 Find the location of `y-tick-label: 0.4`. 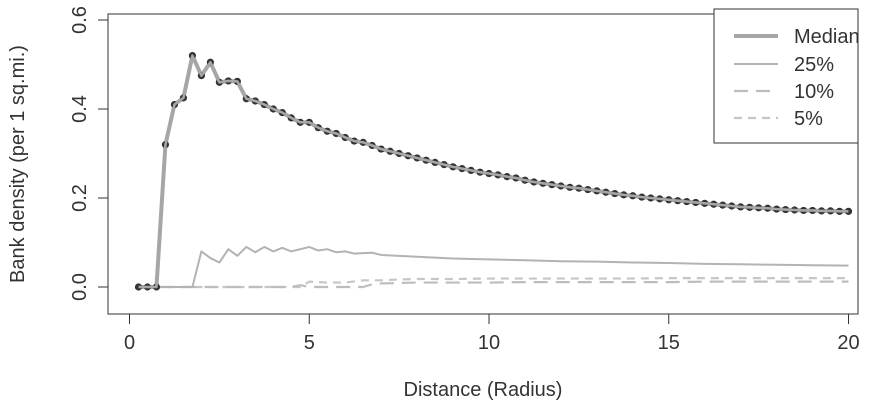

y-tick-label: 0.4 is located at coordinates (80, 109).